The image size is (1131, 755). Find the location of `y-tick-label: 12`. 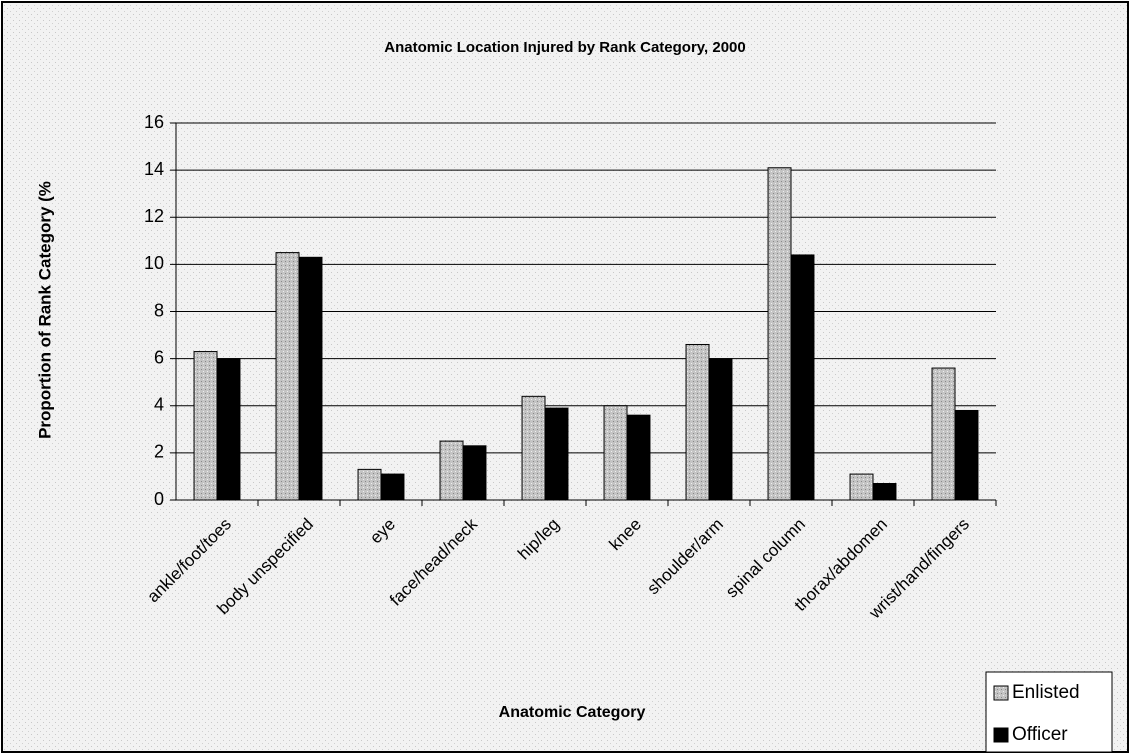

y-tick-label: 12 is located at coordinates (154, 216).